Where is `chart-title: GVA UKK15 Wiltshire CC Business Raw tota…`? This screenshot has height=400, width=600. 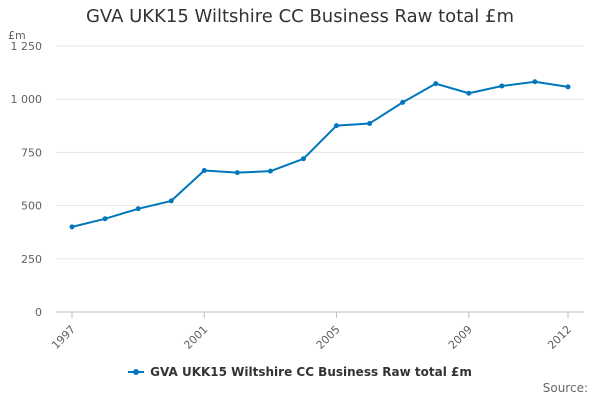 chart-title: GVA UKK15 Wiltshire CC Business Raw tota… is located at coordinates (299, 16).